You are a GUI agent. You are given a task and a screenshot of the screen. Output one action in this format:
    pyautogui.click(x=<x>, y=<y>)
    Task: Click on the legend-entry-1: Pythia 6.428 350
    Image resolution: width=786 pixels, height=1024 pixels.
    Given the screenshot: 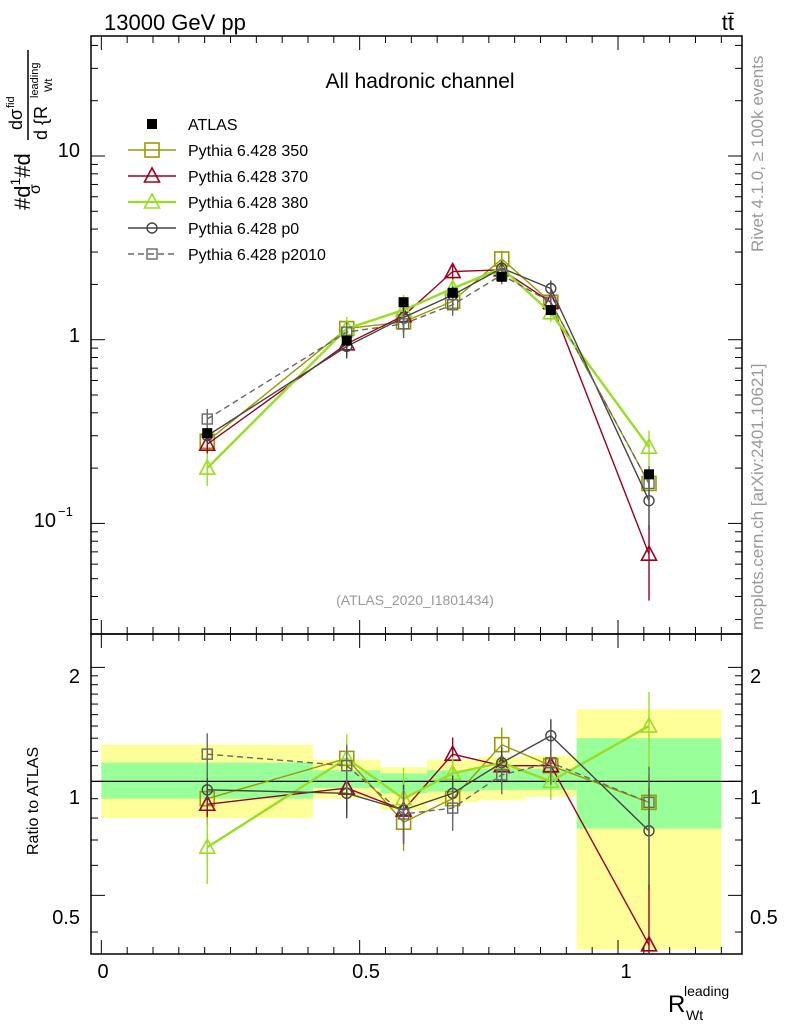 What is the action you would take?
    pyautogui.click(x=218, y=151)
    